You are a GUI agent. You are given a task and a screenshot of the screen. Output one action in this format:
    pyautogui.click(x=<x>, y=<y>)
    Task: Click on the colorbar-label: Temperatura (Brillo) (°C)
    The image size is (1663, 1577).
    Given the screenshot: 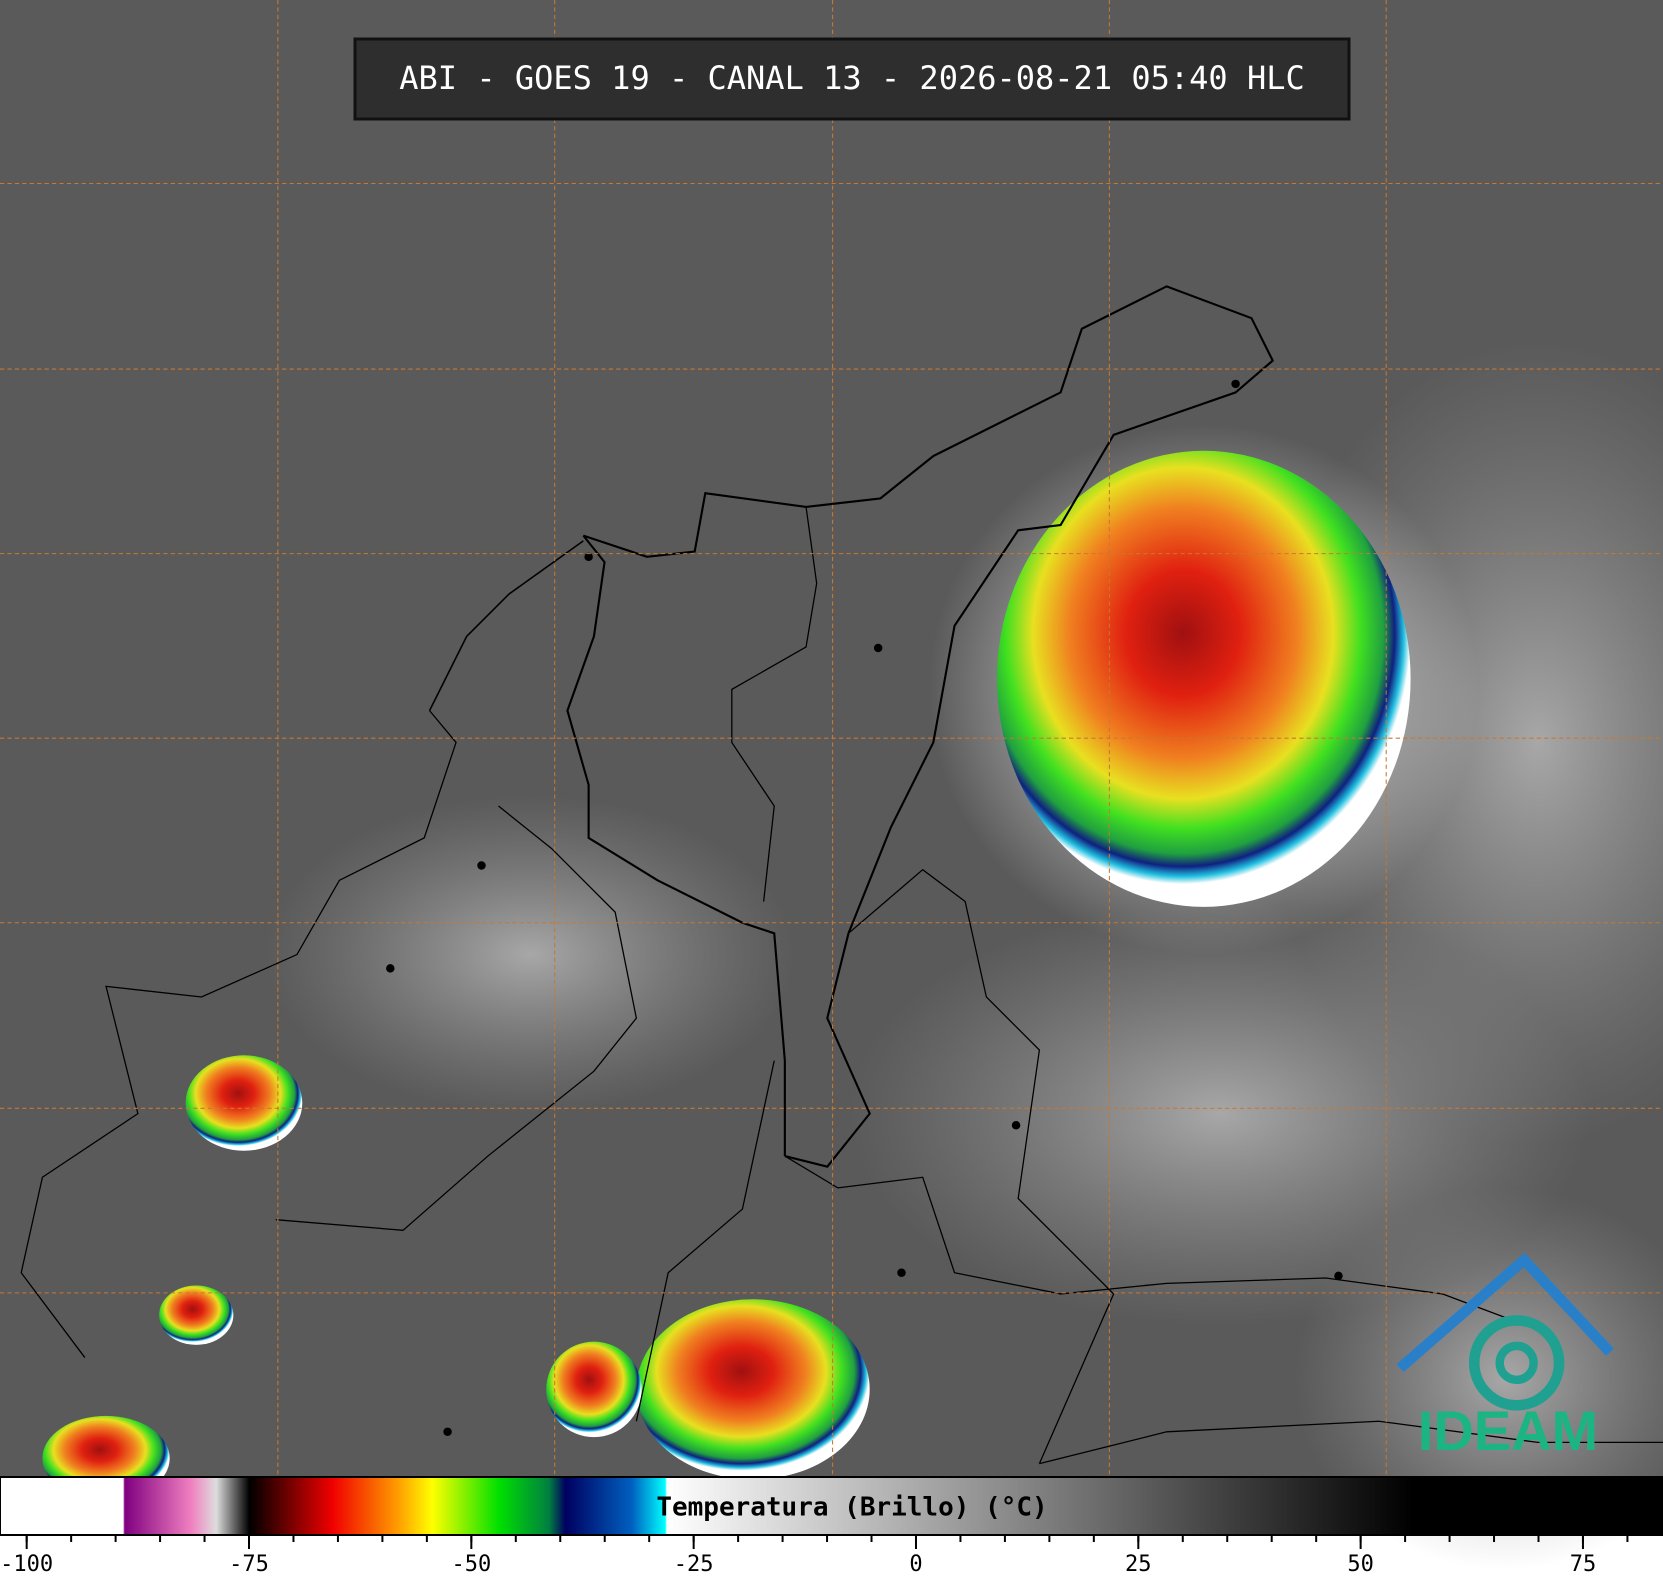 What is the action you would take?
    pyautogui.click(x=851, y=1508)
    